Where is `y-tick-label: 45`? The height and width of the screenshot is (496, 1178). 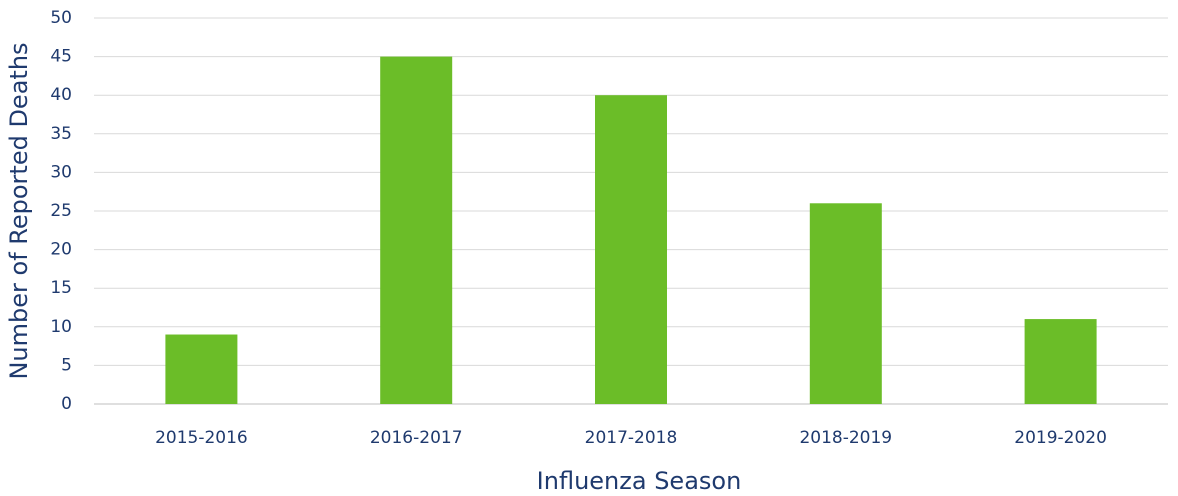
y-tick-label: 45 is located at coordinates (61, 57).